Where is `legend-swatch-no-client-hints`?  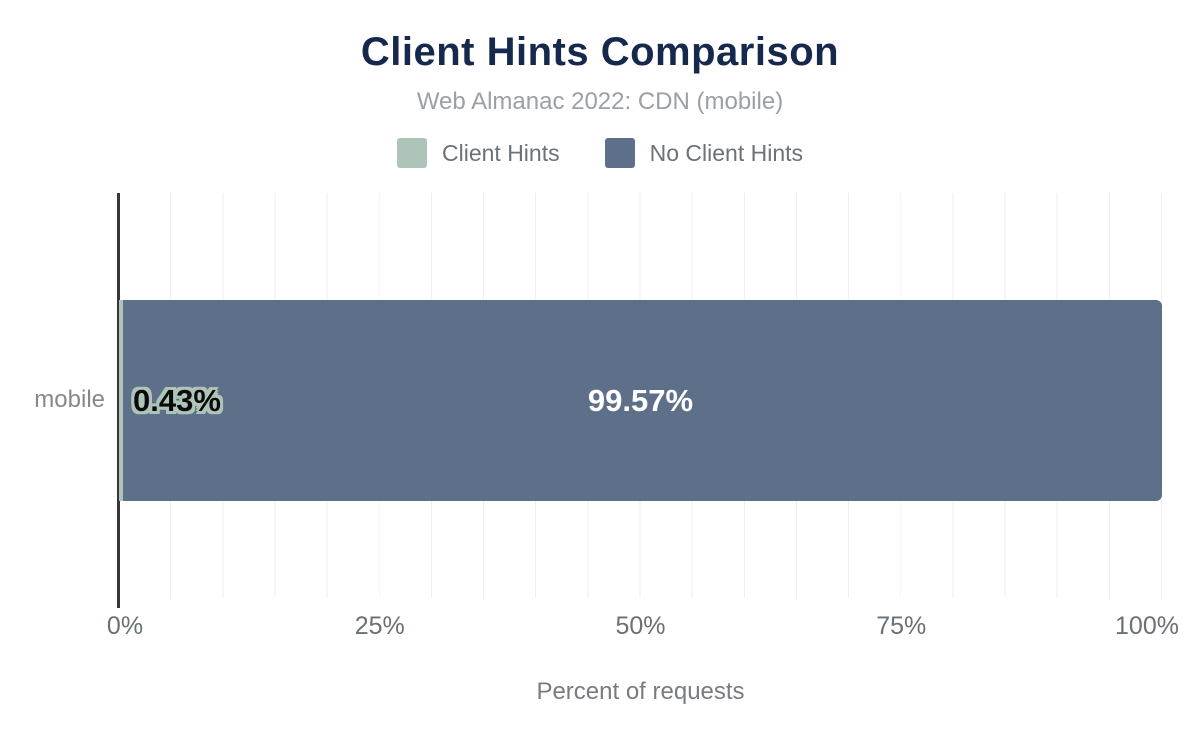
legend-swatch-no-client-hints is located at coordinates (619, 153).